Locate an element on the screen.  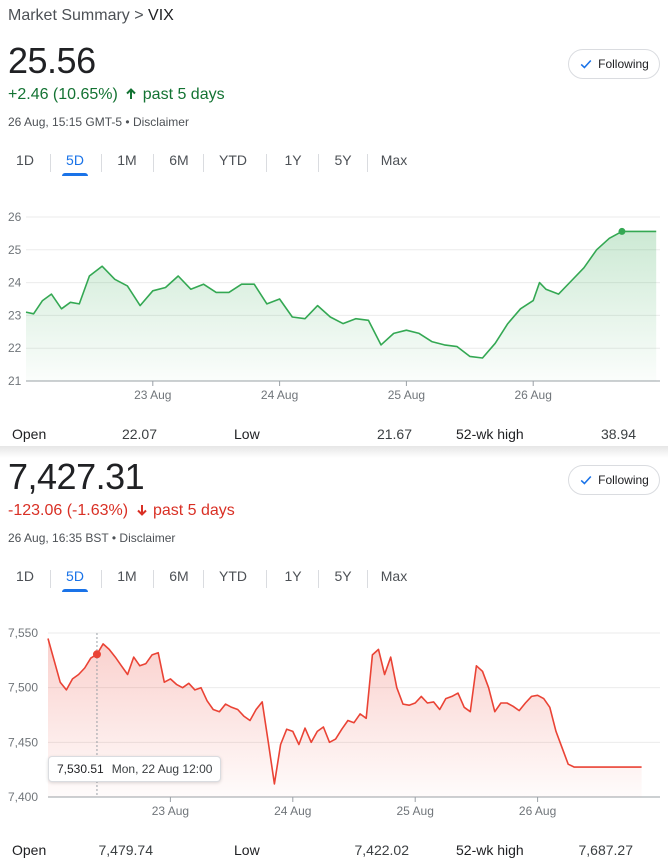
ftse-tab-ytd: YTD is located at coordinates (233, 576).